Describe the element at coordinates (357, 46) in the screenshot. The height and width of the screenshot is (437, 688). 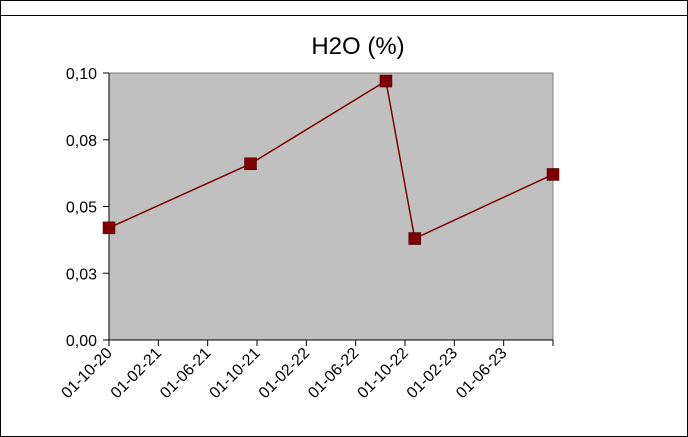
I see `chart-title: H2O (%)` at that location.